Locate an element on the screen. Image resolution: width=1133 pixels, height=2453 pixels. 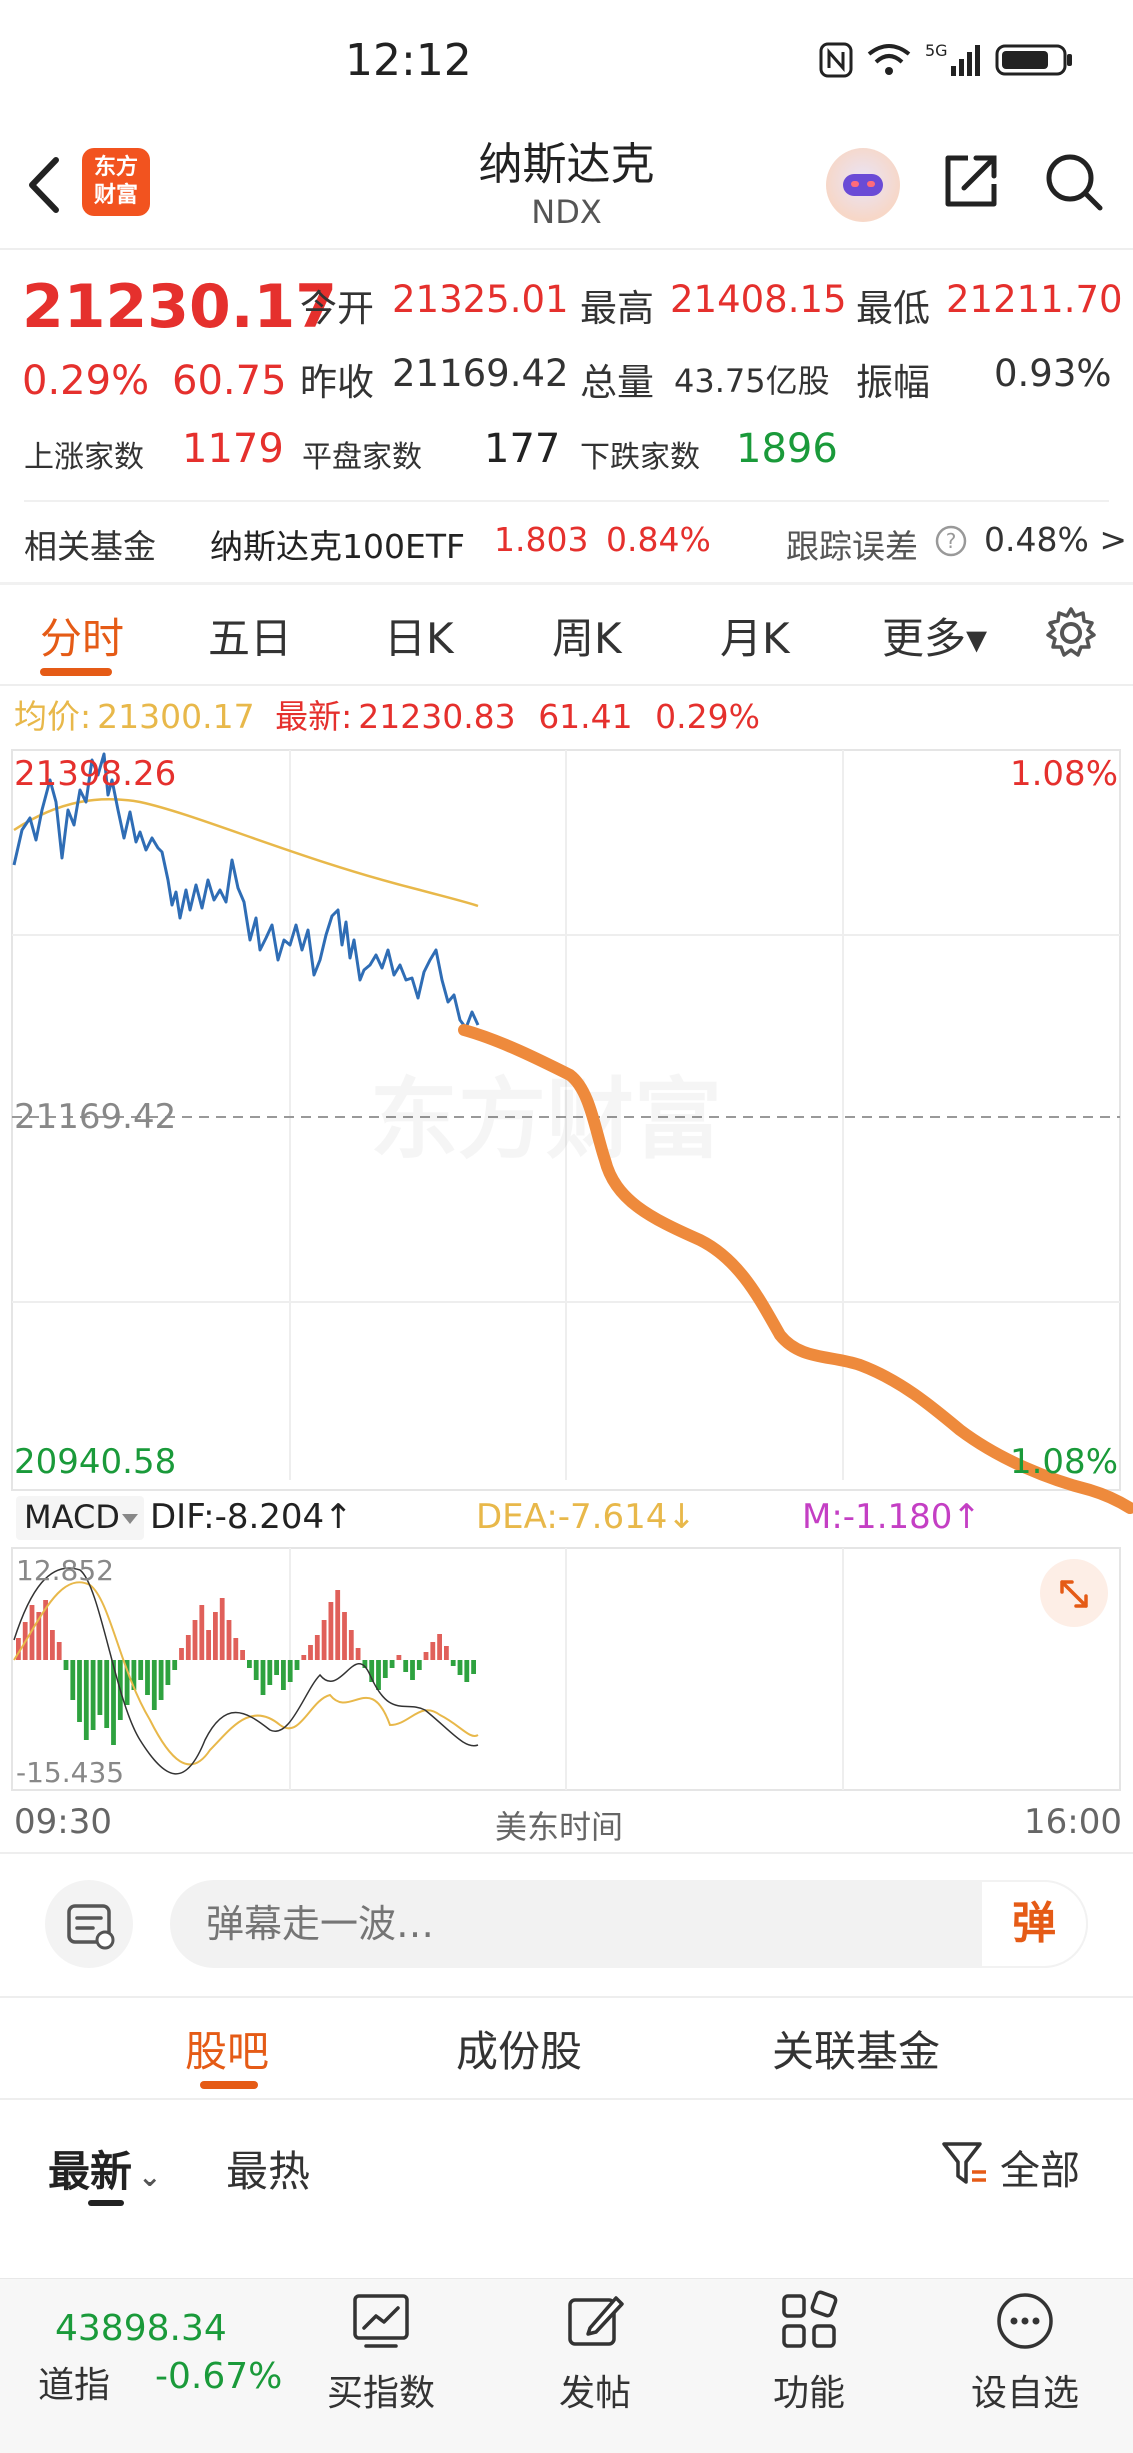
app-logo: 东方财富 is located at coordinates (116, 182).